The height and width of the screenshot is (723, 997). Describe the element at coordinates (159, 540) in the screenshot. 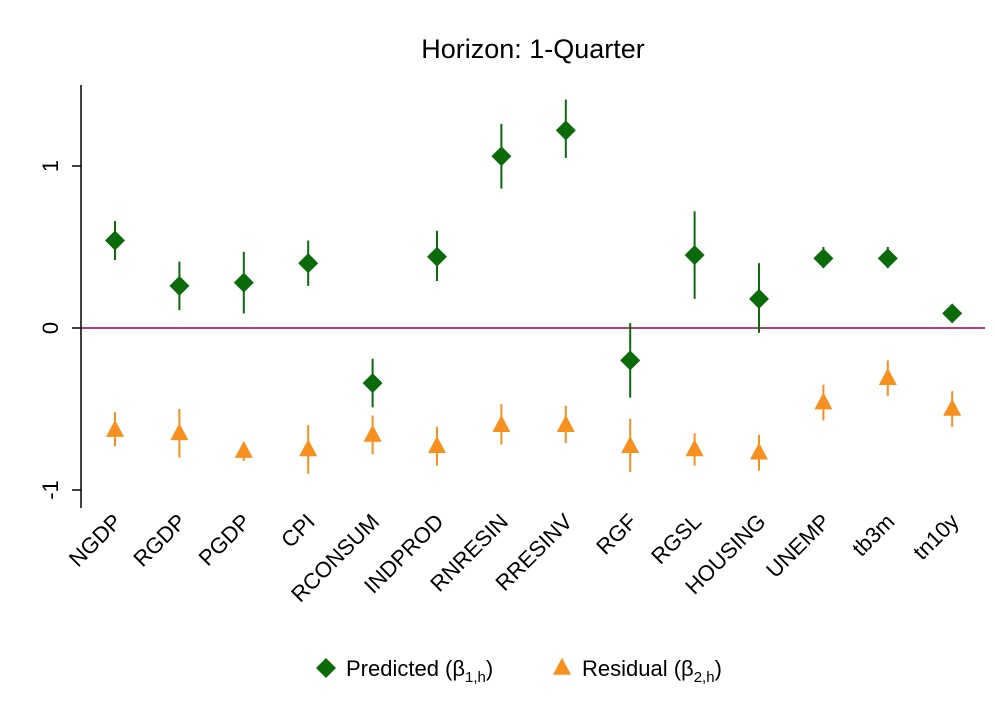

I see `x-tick-label: RGDP` at that location.